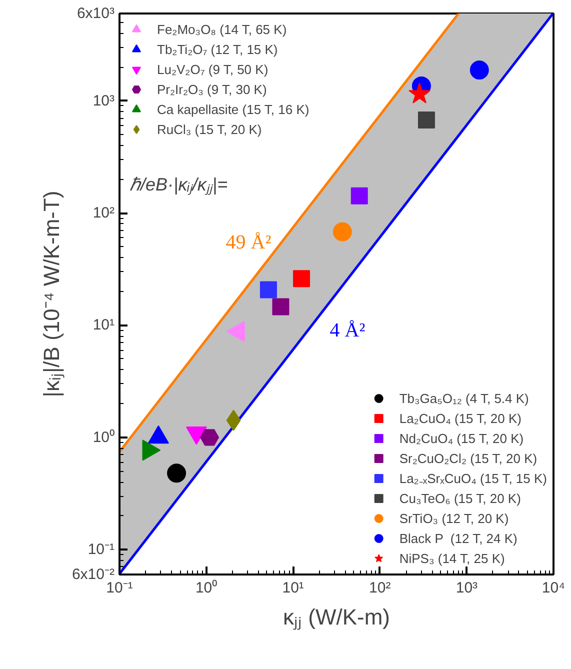 This screenshot has width=571, height=669. Describe the element at coordinates (101, 549) in the screenshot. I see `y-tick-label: 10⁻¹` at that location.